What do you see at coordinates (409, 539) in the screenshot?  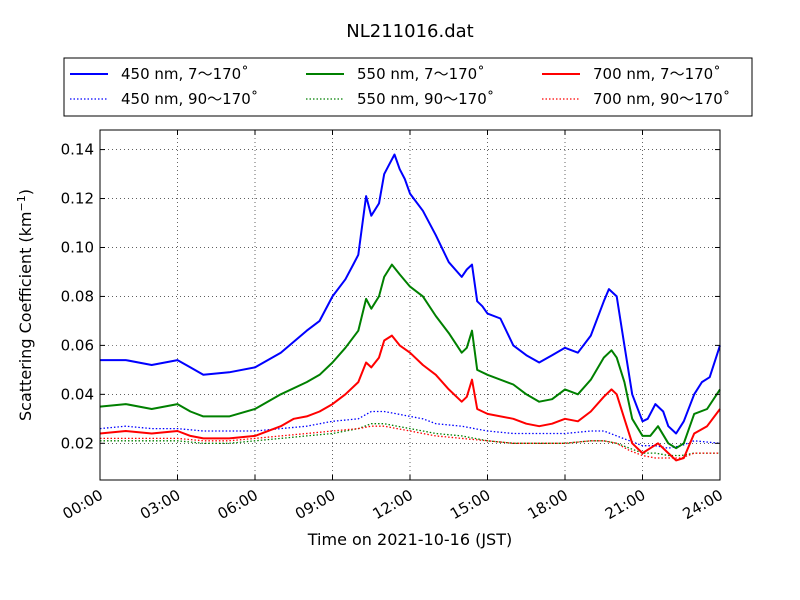 I see `x-axis-label: Time on 2021-10-16 (JST)` at bounding box center [409, 539].